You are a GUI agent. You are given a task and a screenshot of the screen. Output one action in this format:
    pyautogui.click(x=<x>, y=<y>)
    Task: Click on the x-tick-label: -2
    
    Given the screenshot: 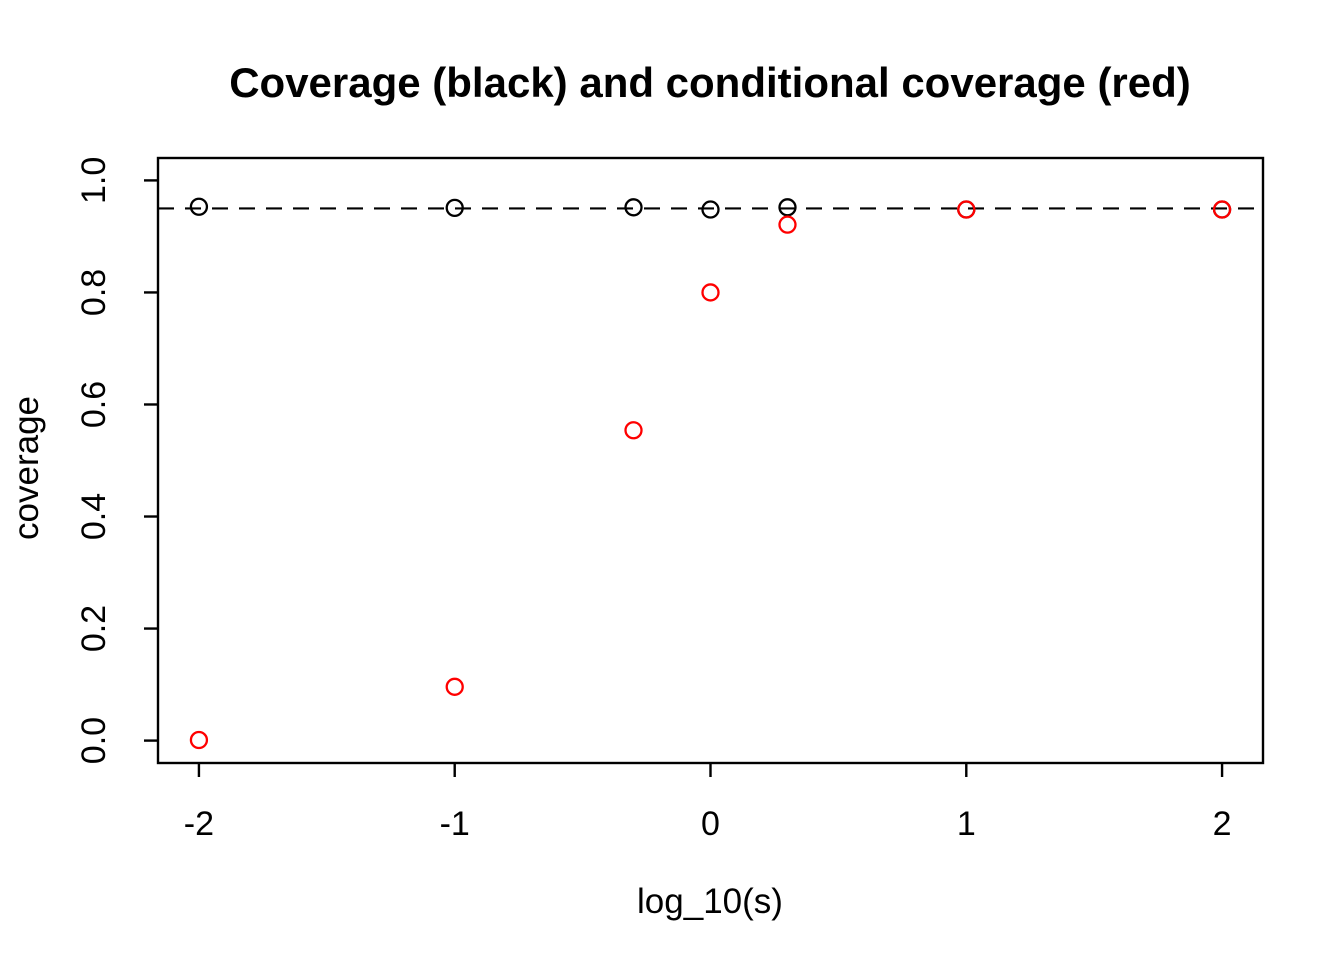 What is the action you would take?
    pyautogui.click(x=199, y=824)
    